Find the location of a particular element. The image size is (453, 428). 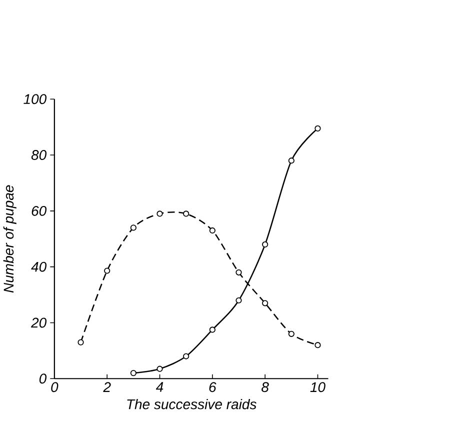

x-tick-label: 8 is located at coordinates (265, 387).